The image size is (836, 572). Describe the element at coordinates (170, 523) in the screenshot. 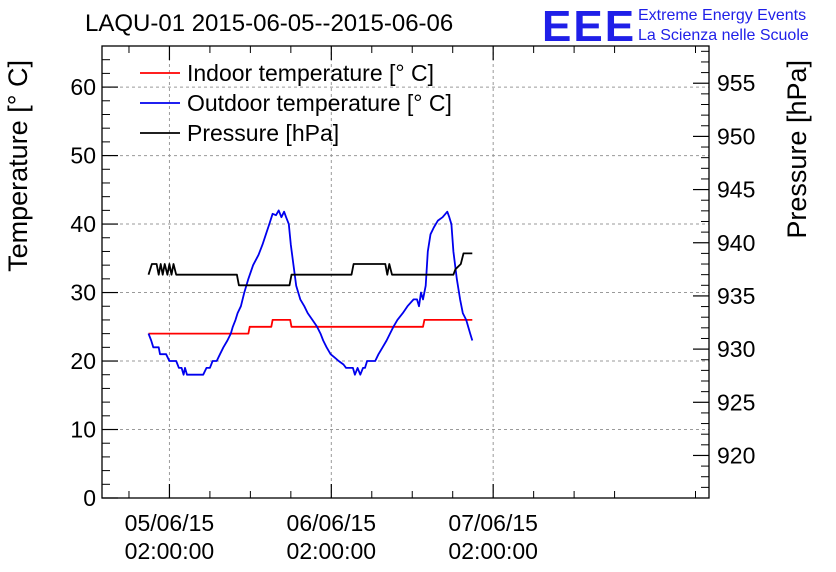

I see `x-tick-label-date: 05/06/15` at that location.